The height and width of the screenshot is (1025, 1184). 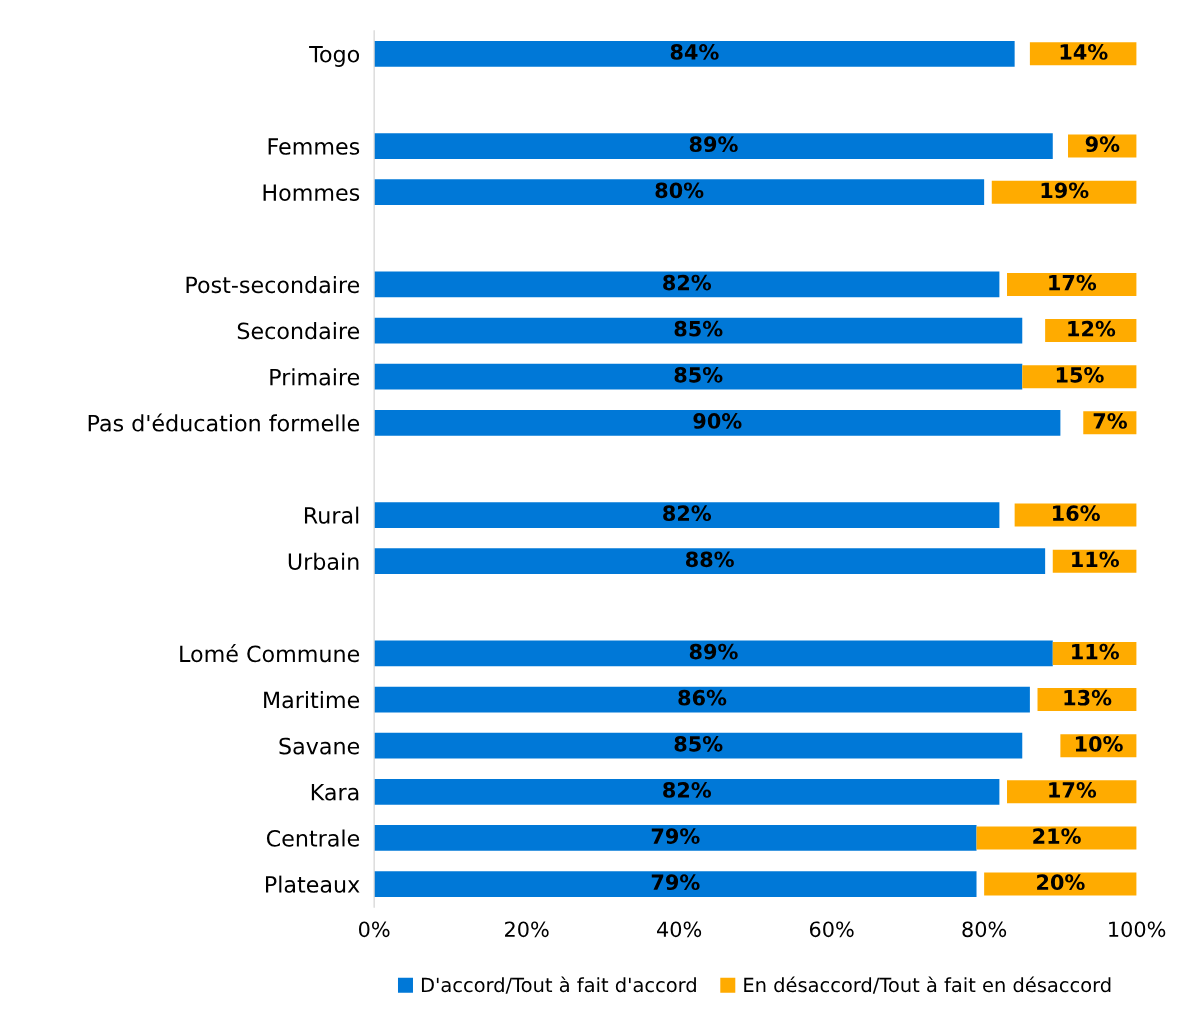 I want to click on y-tick-label: Centrale, so click(x=313, y=838).